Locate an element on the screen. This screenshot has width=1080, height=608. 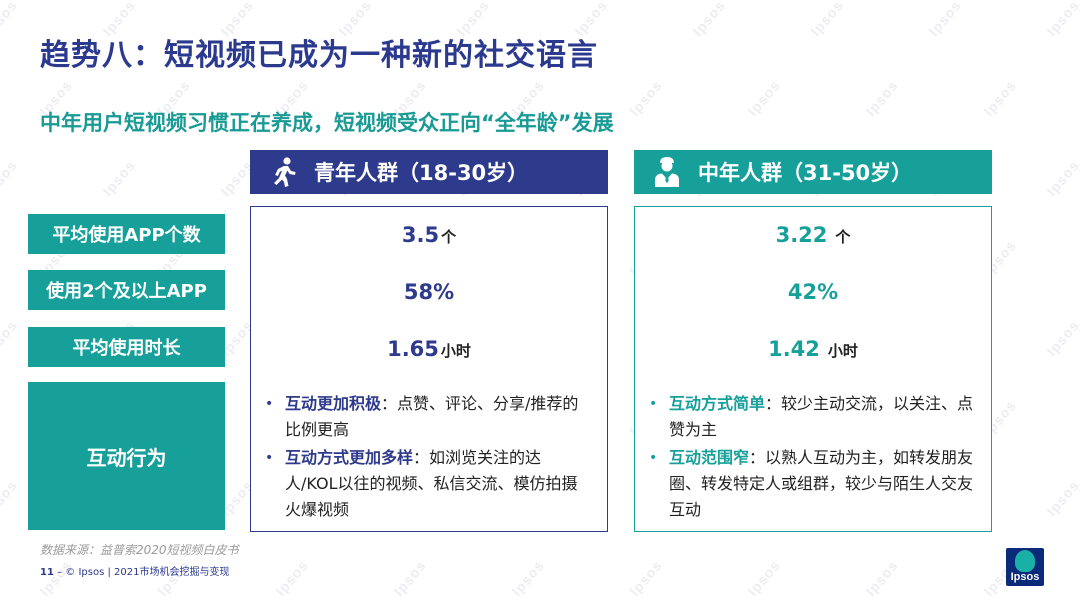
young-two-plus-value: 58% is located at coordinates (429, 292).